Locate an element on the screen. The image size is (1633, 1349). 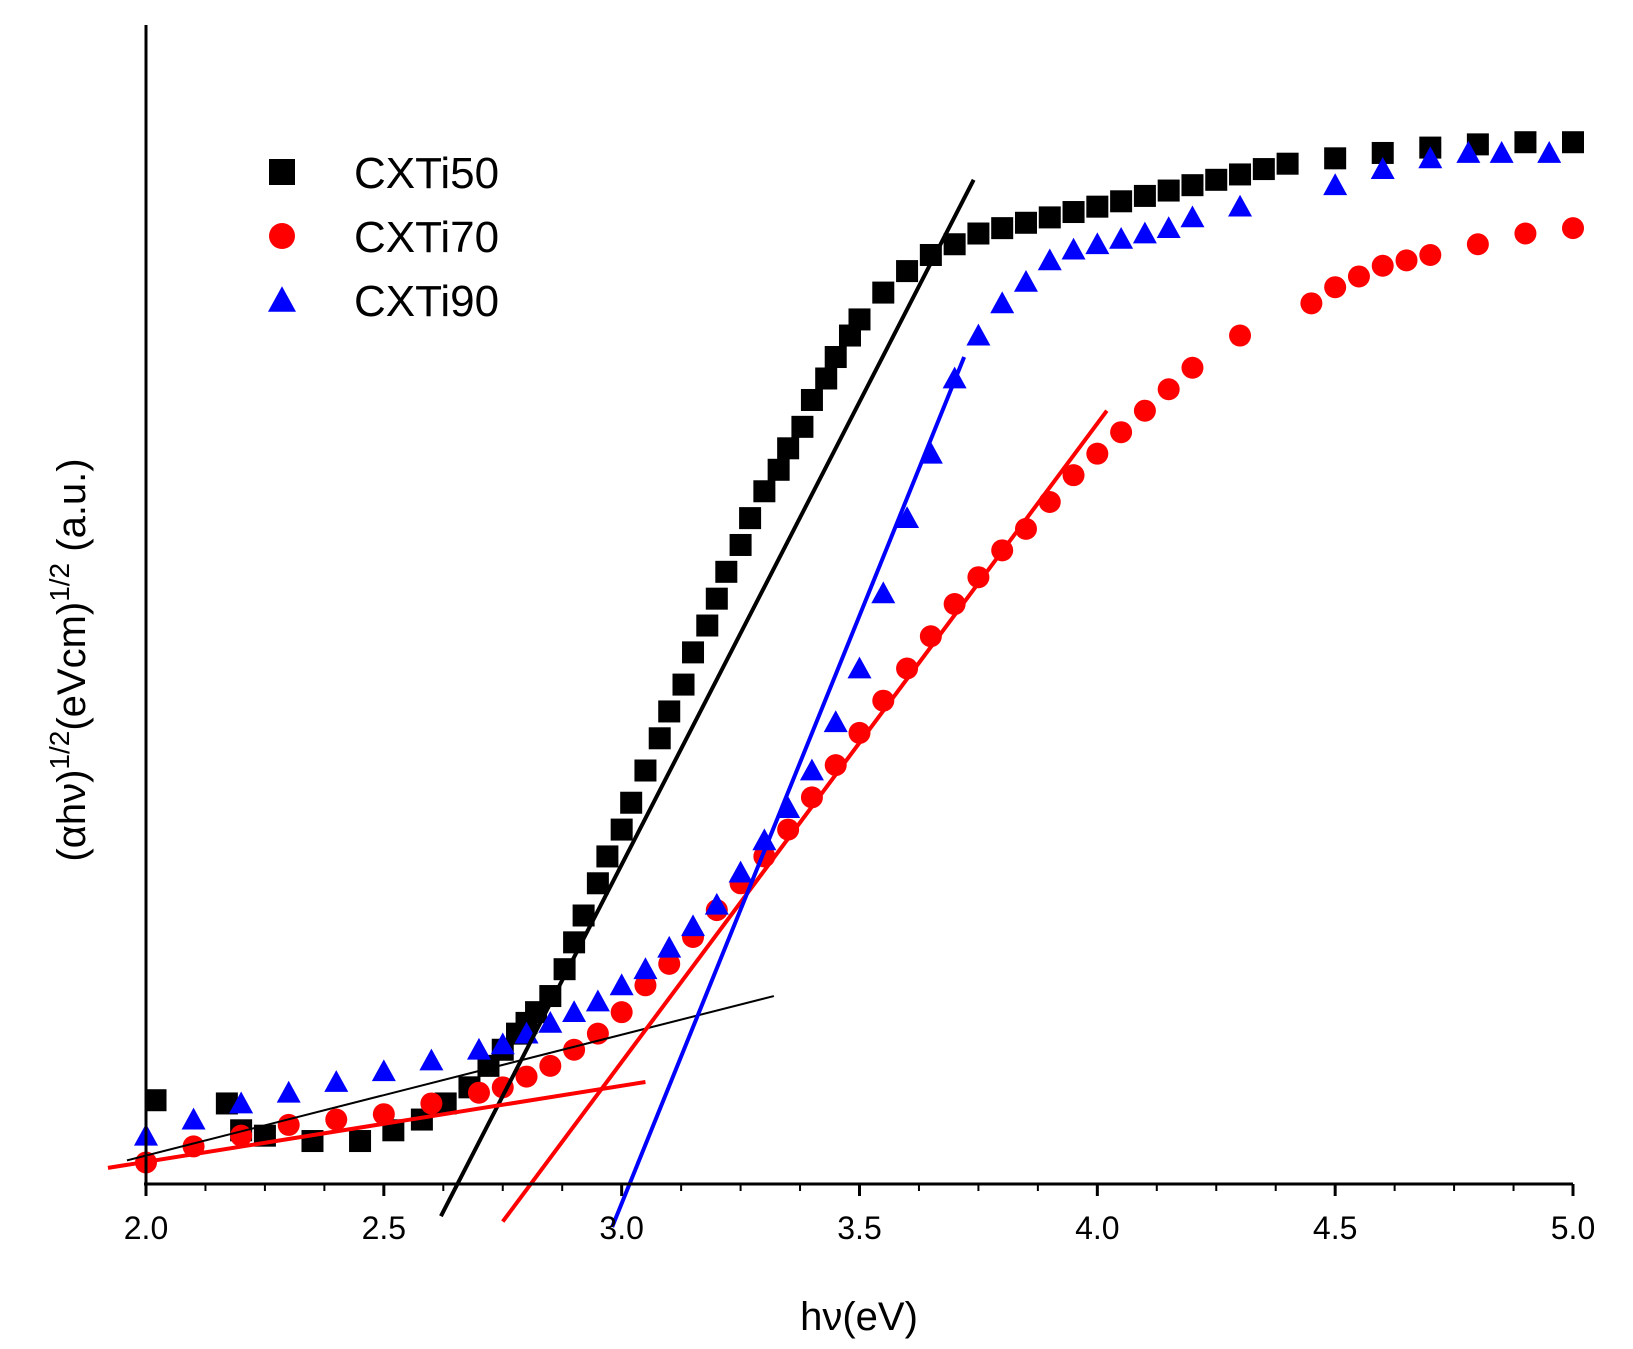
legend-item: CXTi50 is located at coordinates (384, 173).